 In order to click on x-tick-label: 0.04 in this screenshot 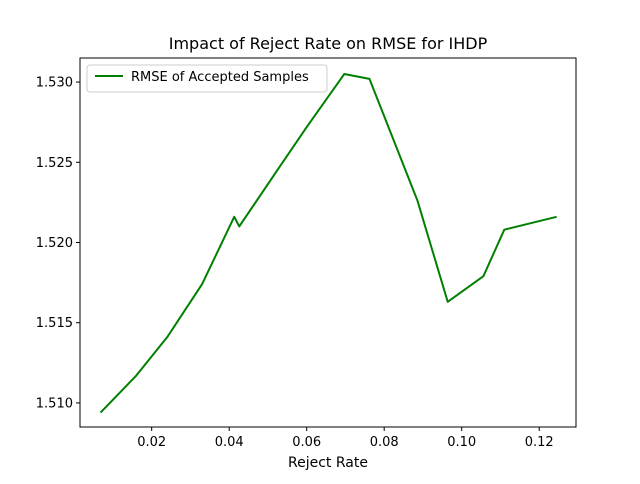, I will do `click(229, 442)`.